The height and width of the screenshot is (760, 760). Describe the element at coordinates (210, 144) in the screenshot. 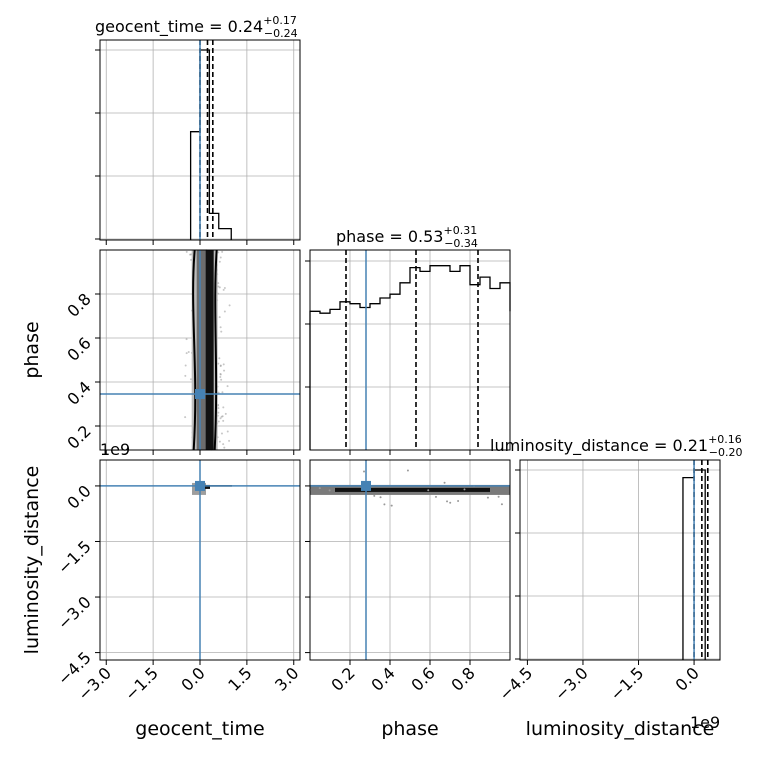

I see `hist-step-geocent_time` at that location.